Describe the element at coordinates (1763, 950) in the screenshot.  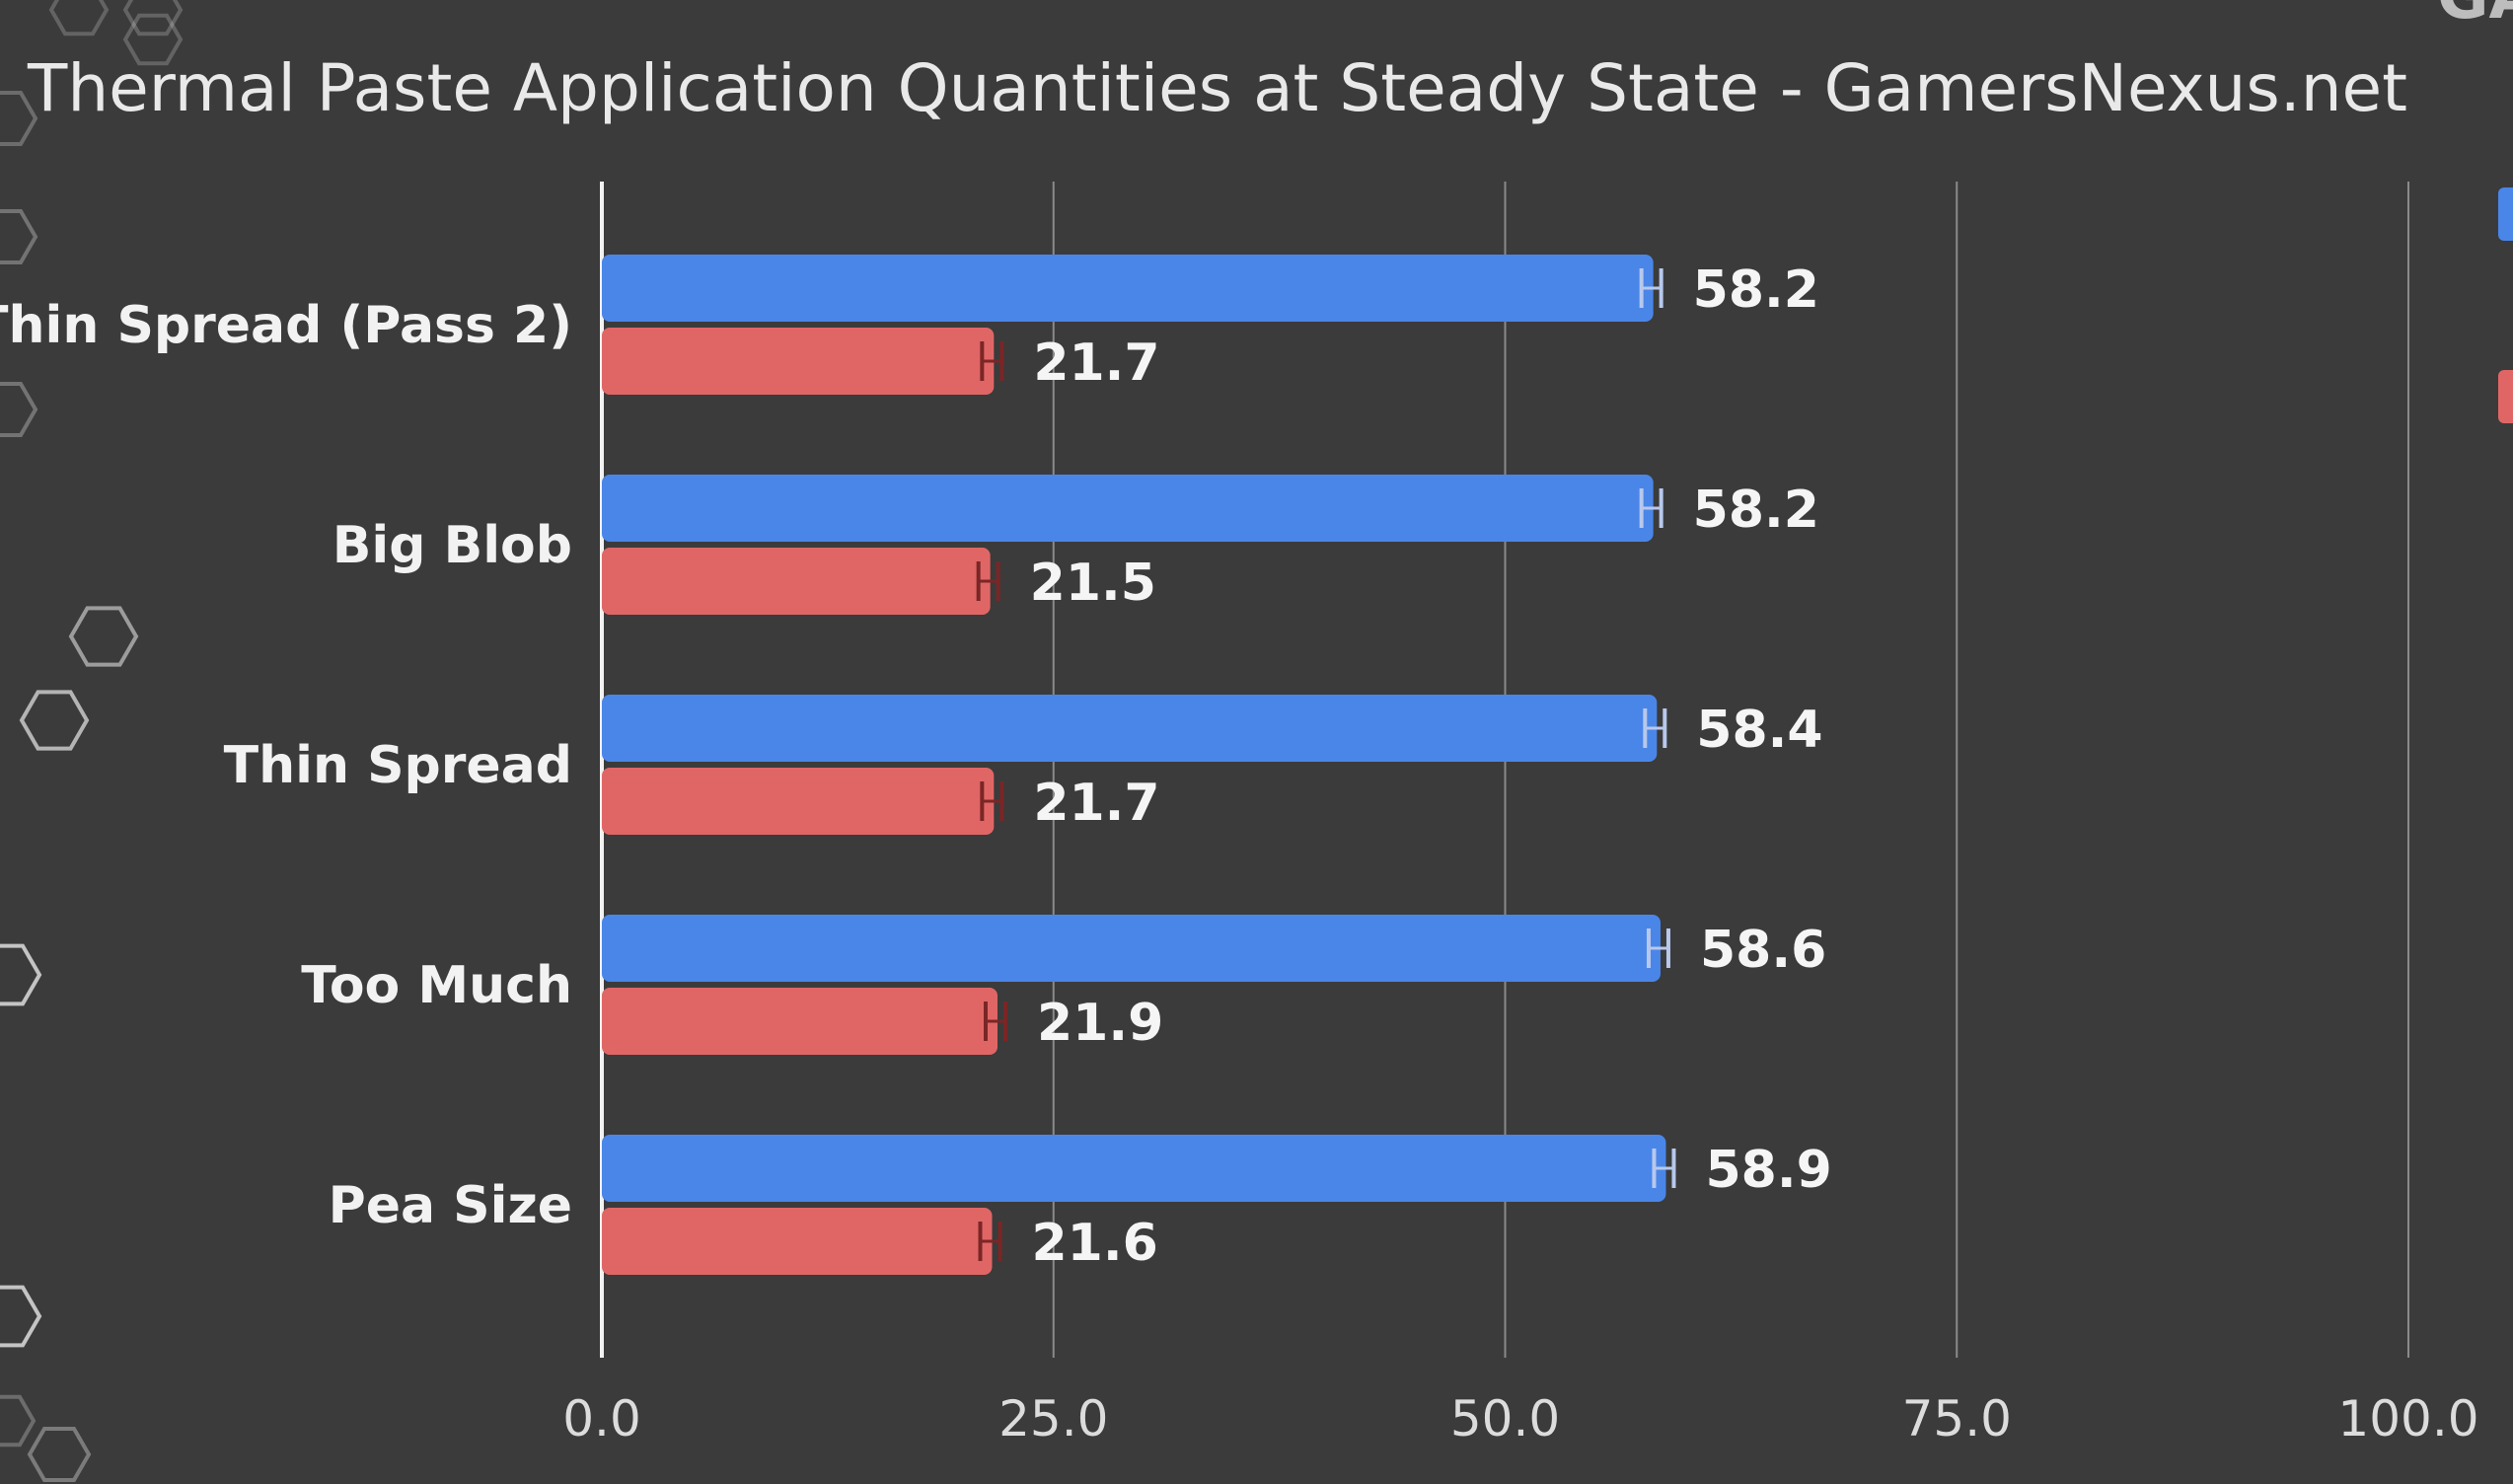
I see `value-label: 58.6` at that location.